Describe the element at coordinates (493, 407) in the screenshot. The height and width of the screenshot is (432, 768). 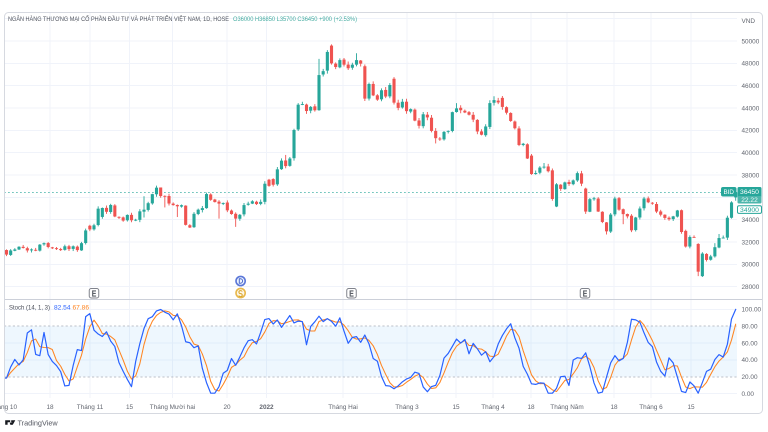
I see `svg-text: Tháng 4` at that location.